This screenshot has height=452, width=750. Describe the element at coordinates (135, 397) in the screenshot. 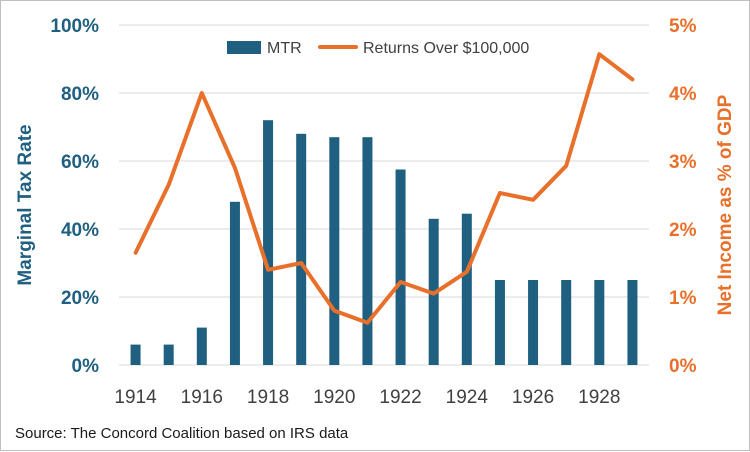

I see `x-tick-label: 1914` at that location.